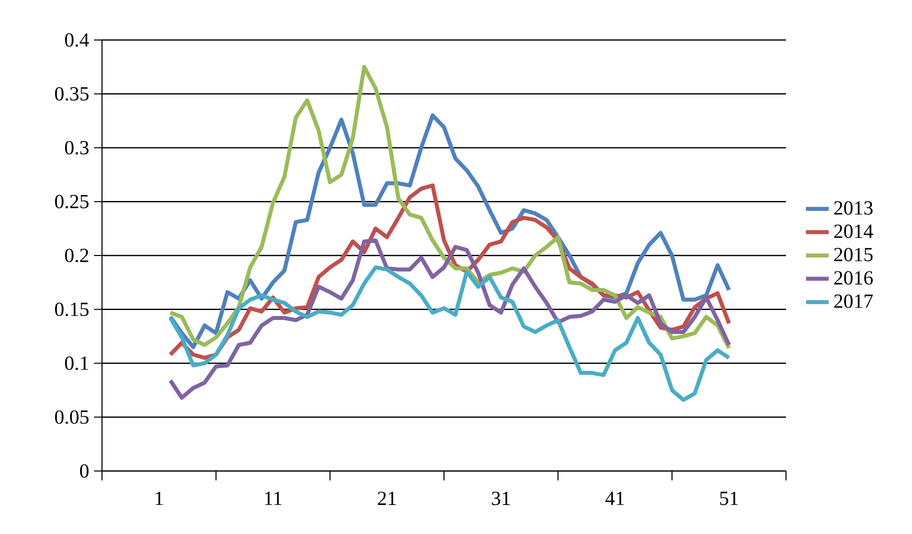  Describe the element at coordinates (77, 147) in the screenshot. I see `y-tick-label: 0.3` at that location.